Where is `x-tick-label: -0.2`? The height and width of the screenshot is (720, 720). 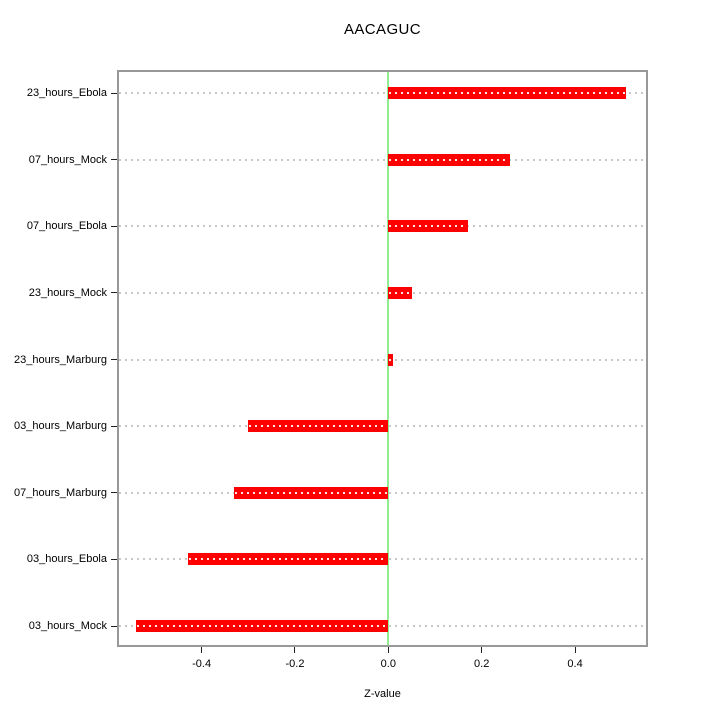 x-tick-label: -0.2 is located at coordinates (295, 664).